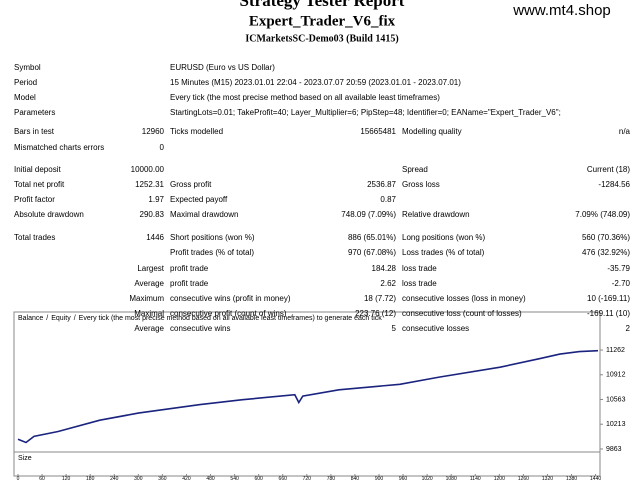  What do you see at coordinates (228, 313) in the screenshot?
I see `stat-label: consecutive profit (count of wins)` at bounding box center [228, 313].